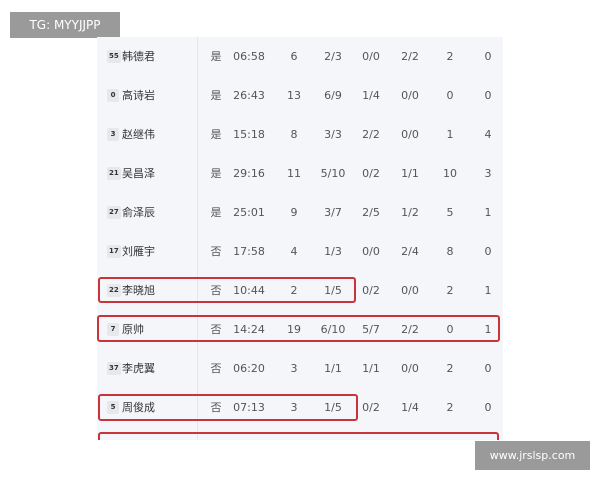 The image size is (600, 480). I want to click on watermark-bottom: www.jrslsp.com, so click(532, 455).